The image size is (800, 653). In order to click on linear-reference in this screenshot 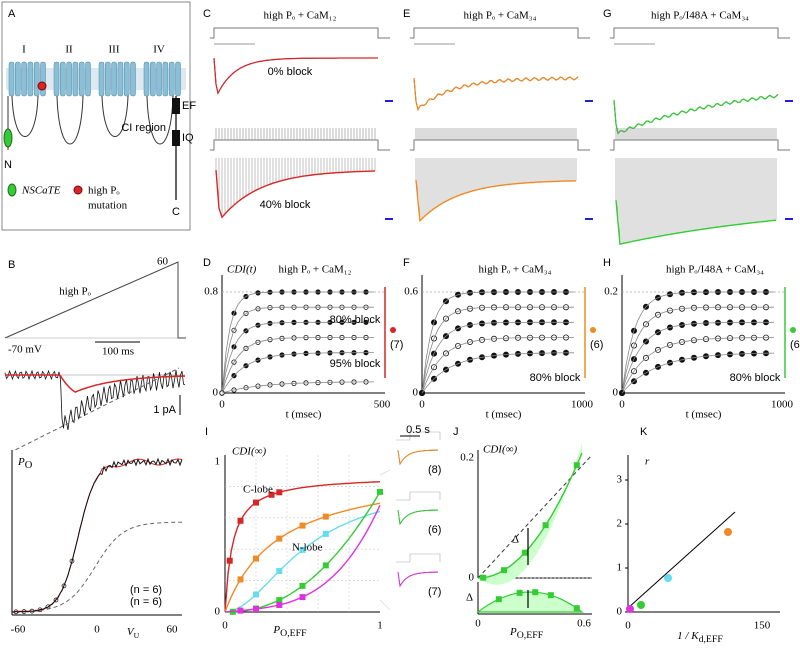, I will do `click(535, 516)`.